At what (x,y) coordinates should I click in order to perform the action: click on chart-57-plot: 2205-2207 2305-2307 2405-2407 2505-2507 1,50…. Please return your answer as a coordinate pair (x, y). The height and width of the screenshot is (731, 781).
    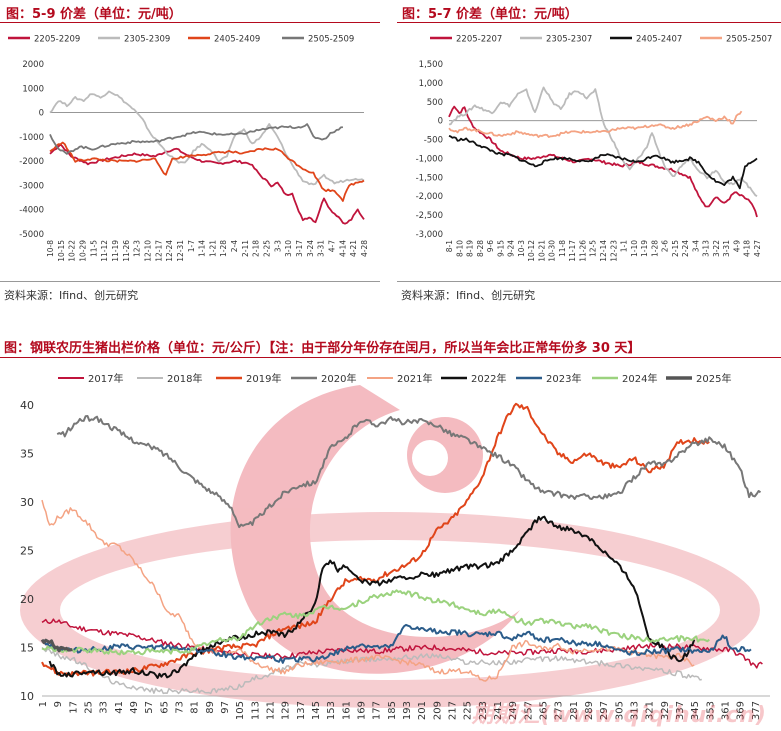
    Looking at the image, I should click on (594, 148).